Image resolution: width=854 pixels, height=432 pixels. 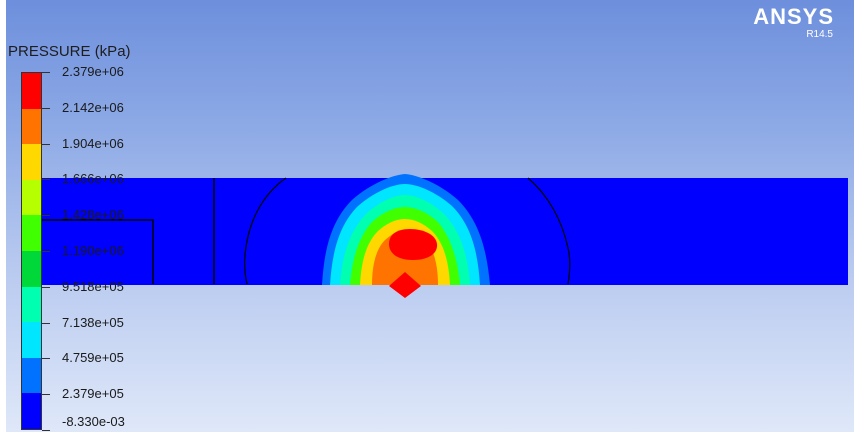 I want to click on legend-label: 7.138e+05, so click(x=93, y=322).